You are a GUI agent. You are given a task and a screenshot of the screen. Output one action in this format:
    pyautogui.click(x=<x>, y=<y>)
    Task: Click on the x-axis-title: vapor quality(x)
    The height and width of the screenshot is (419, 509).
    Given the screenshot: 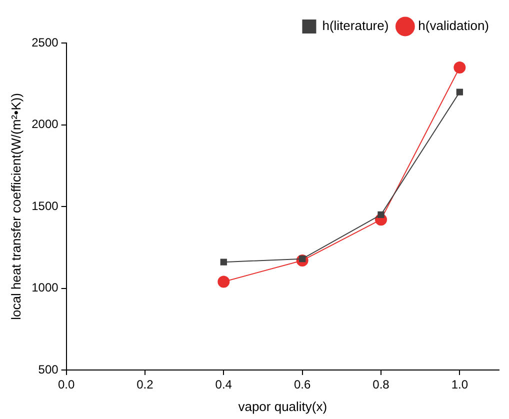 What is the action you would take?
    pyautogui.click(x=283, y=406)
    